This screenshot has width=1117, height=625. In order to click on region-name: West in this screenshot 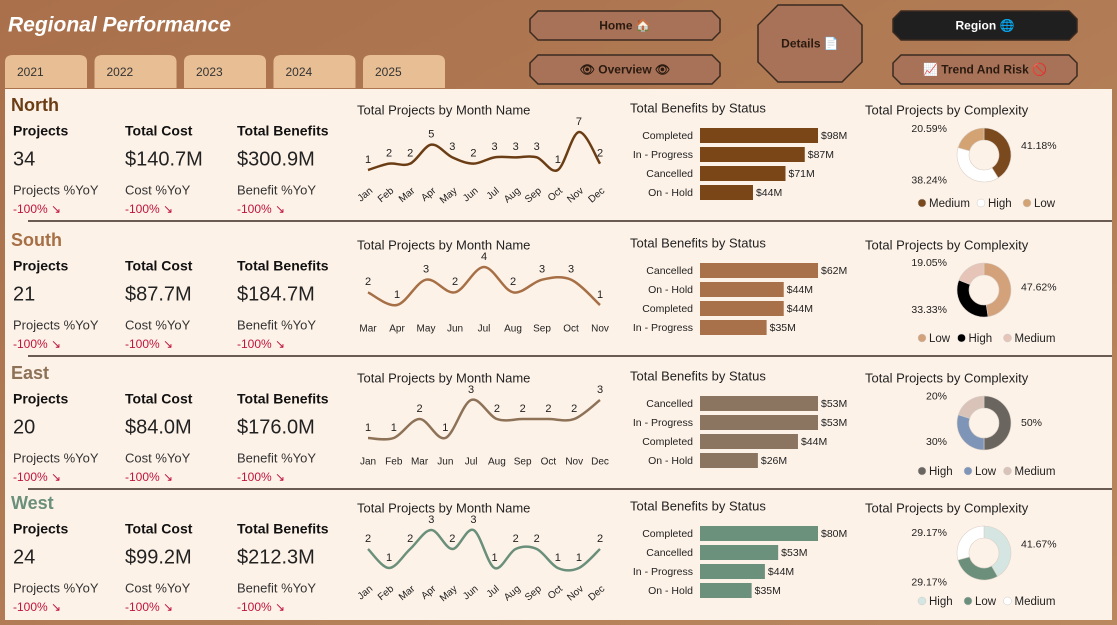, I will do `click(32, 503)`.